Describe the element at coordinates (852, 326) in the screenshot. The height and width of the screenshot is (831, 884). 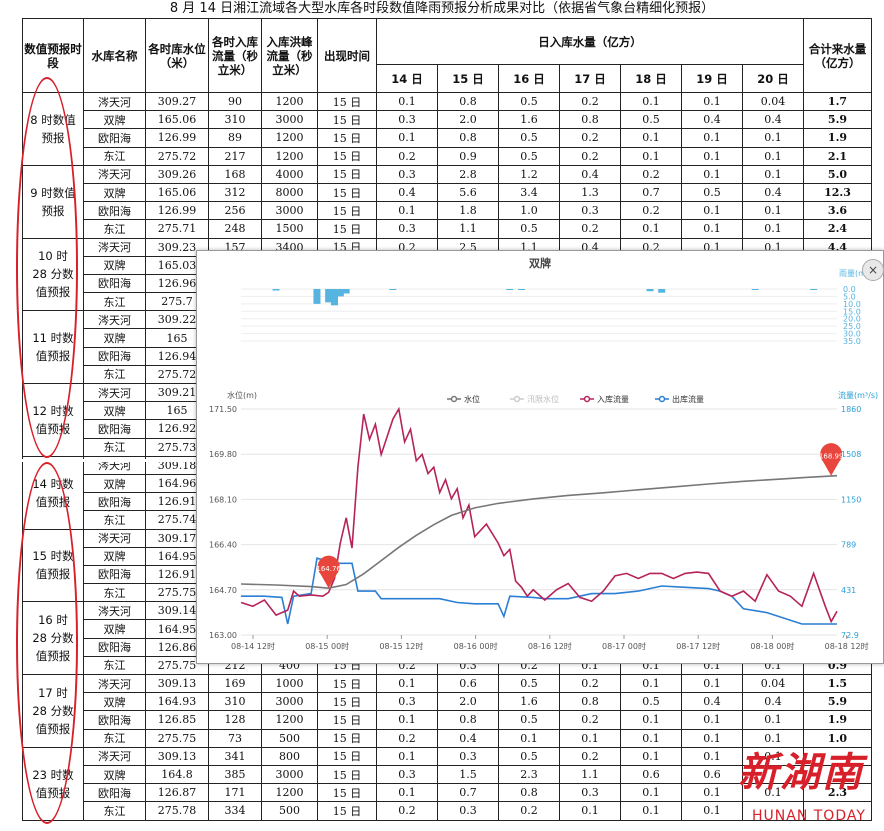
I see `rain-tick-label: 25.0` at that location.